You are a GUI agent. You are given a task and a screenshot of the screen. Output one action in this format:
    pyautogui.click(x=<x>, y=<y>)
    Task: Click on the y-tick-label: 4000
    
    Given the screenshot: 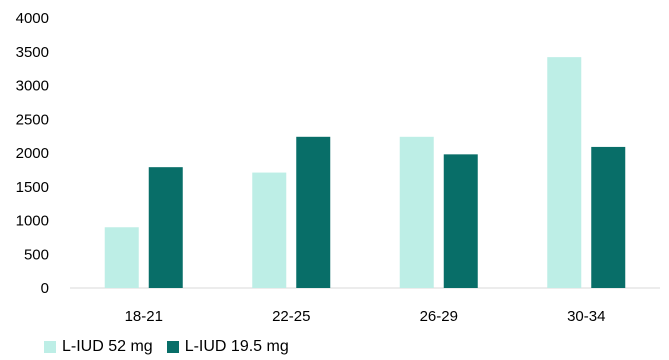 What is the action you would take?
    pyautogui.click(x=32, y=18)
    